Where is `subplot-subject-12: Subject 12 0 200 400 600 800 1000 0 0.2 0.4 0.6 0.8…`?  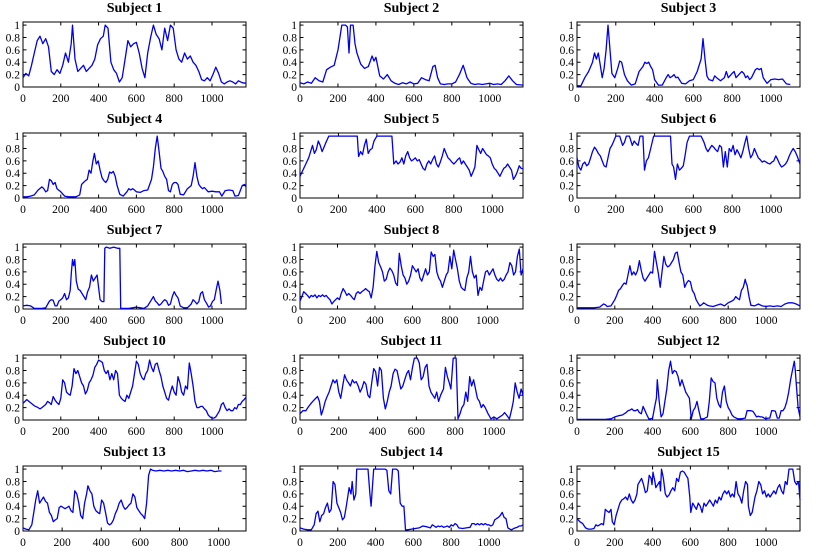
subplot-subject-12: Subject 12 0 200 400 600 800 1000 0 0.2 0.4 0.6 0.8… is located at coordinates (692, 388).